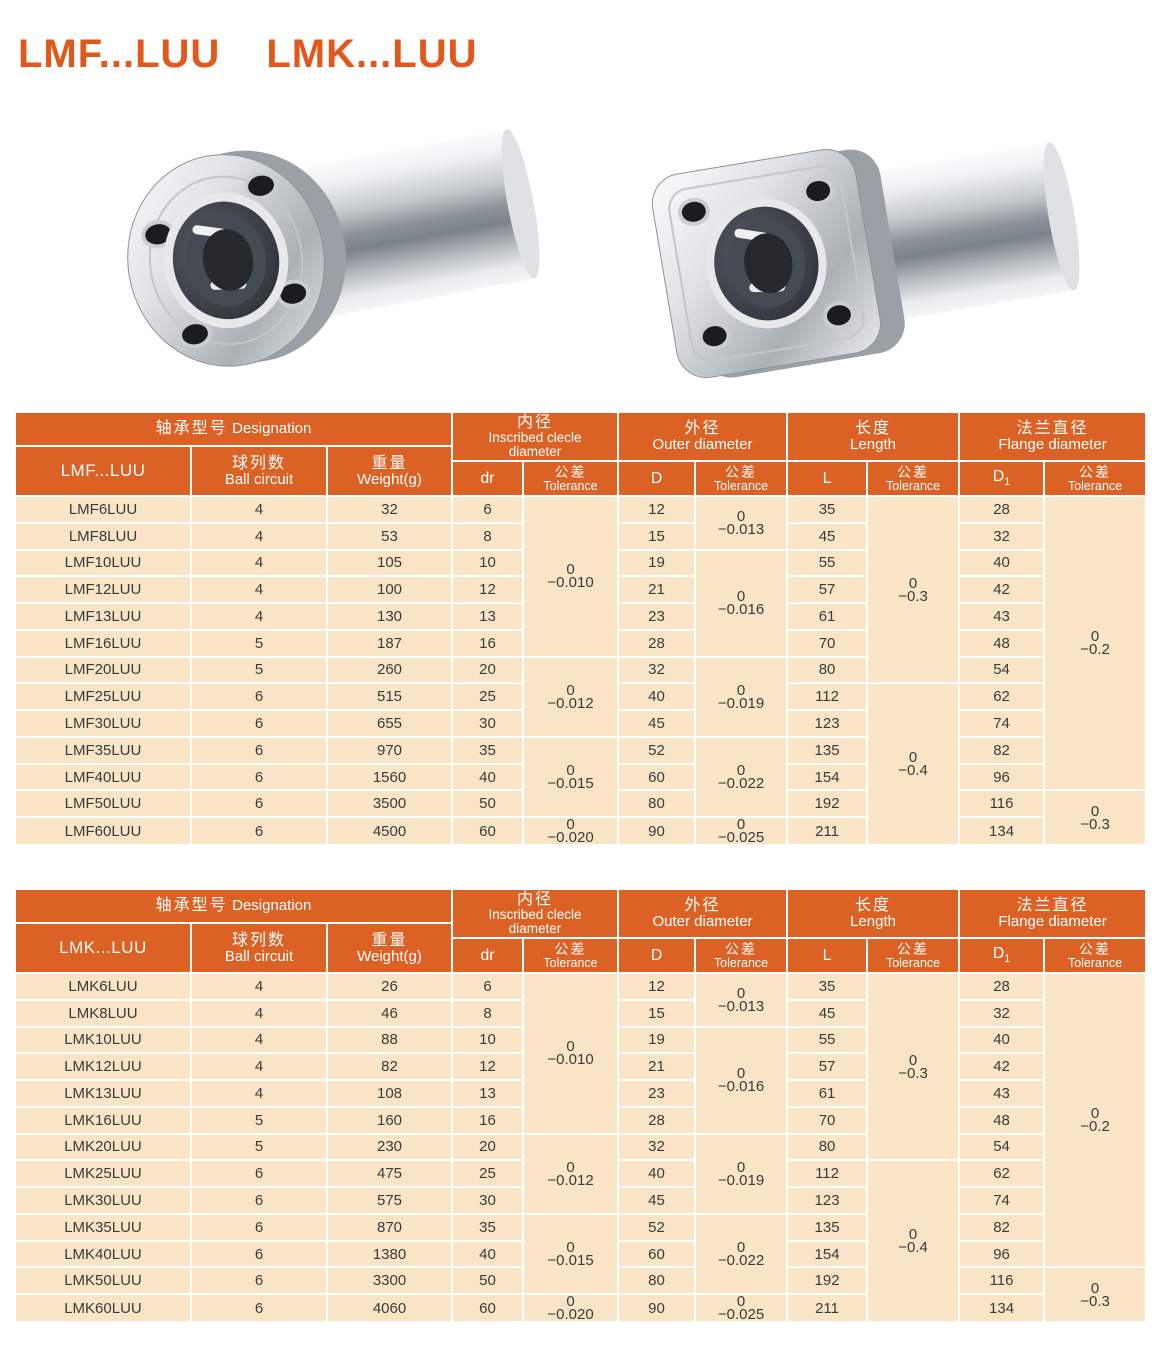  What do you see at coordinates (657, 1120) in the screenshot?
I see `cell-outer-diameter: 28` at bounding box center [657, 1120].